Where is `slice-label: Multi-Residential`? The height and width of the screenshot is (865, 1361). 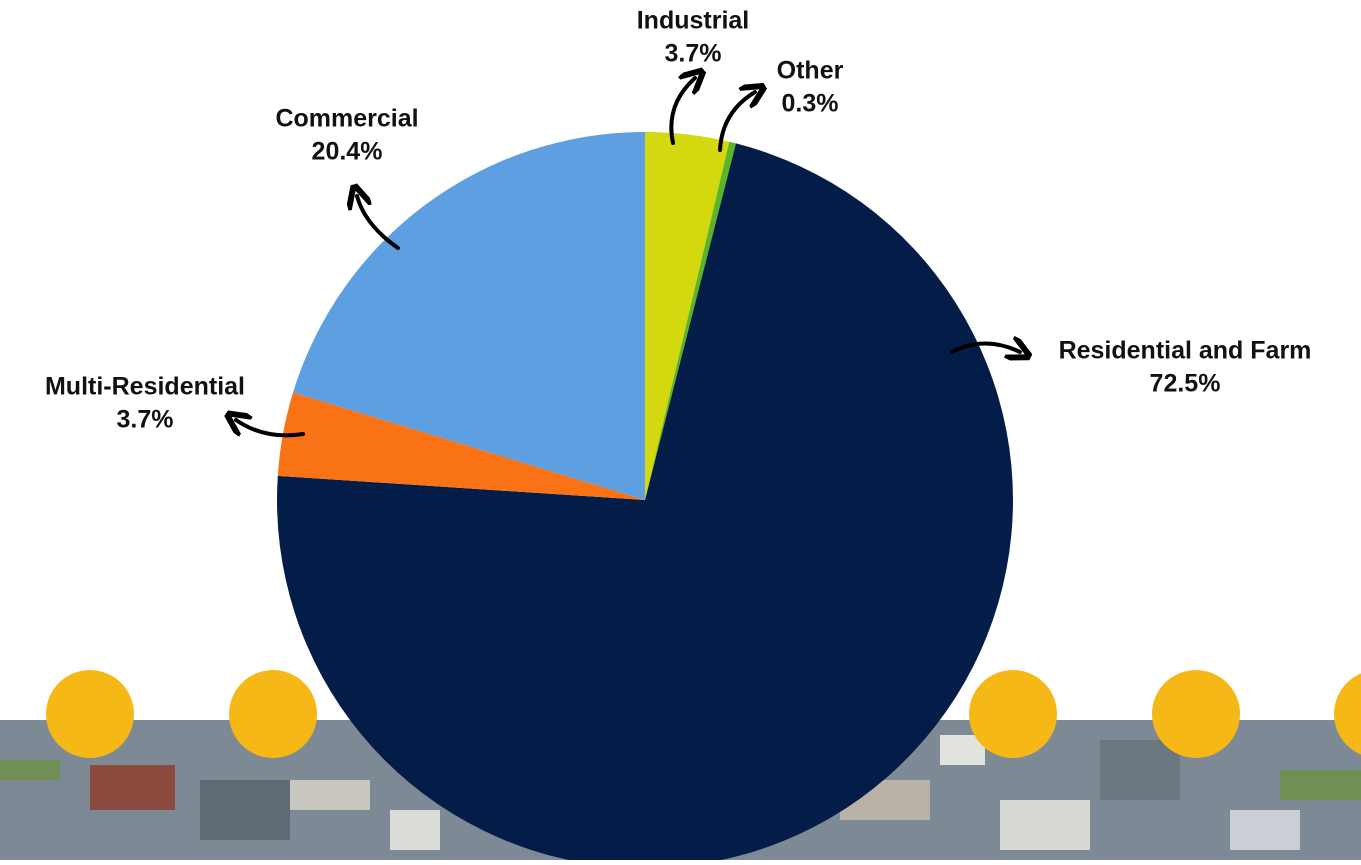 slice-label: Multi-Residential is located at coordinates (145, 387).